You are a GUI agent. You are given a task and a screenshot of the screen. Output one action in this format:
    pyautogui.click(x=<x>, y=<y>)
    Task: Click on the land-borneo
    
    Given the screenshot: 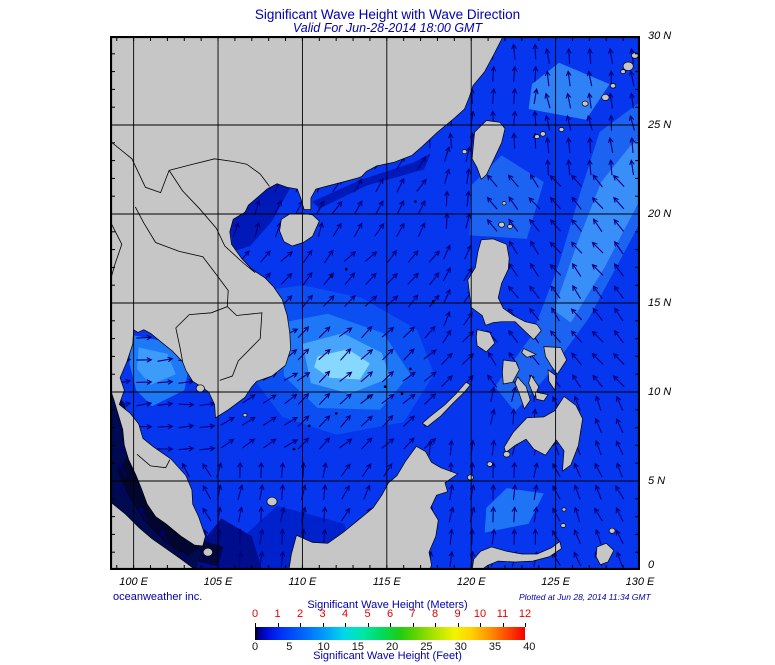 What is the action you would take?
    pyautogui.click(x=373, y=507)
    